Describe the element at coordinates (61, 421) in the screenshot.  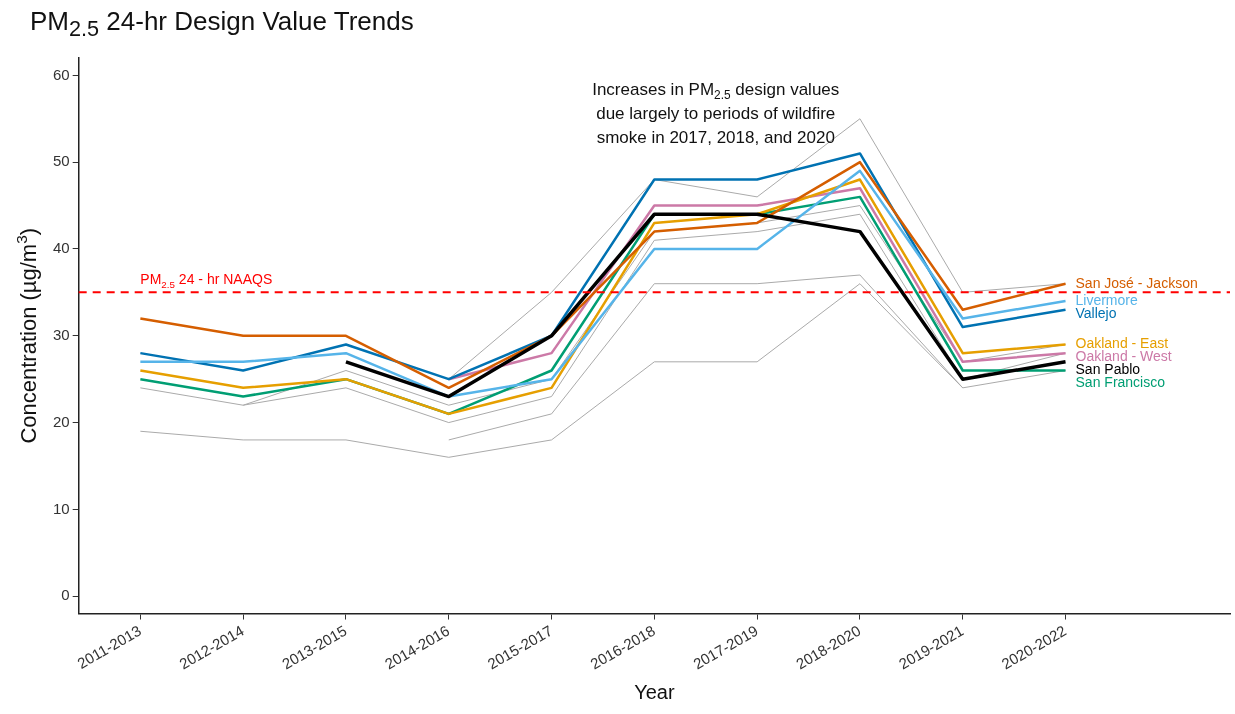
I see `y-tick-label: 20` at that location.